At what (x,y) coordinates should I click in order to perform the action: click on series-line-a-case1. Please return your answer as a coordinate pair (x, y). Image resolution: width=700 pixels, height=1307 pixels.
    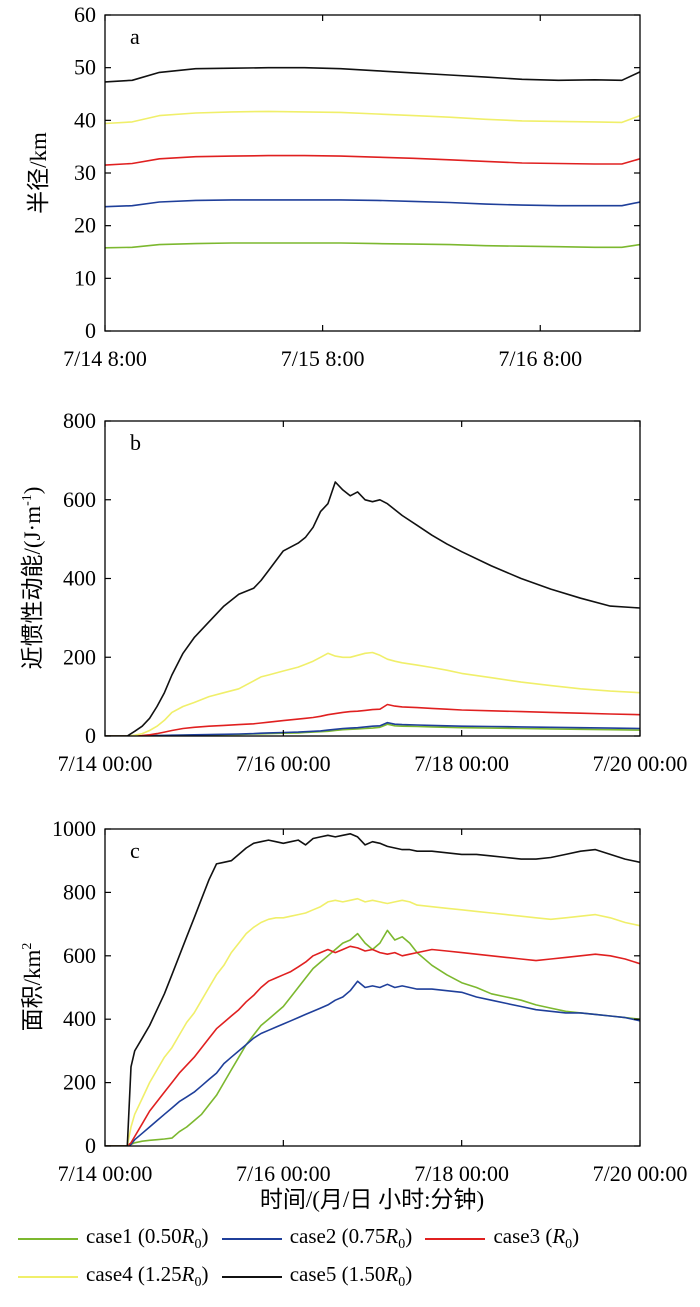
    Looking at the image, I should click on (372, 245).